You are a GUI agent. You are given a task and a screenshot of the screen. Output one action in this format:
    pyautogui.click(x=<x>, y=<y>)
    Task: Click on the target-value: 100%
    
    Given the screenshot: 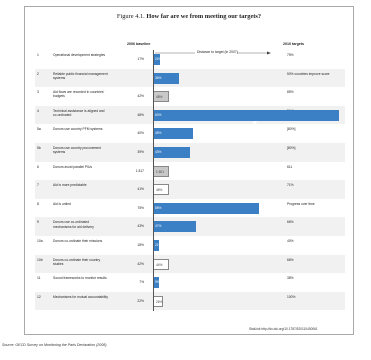 What is the action you would take?
    pyautogui.click(x=291, y=296)
    